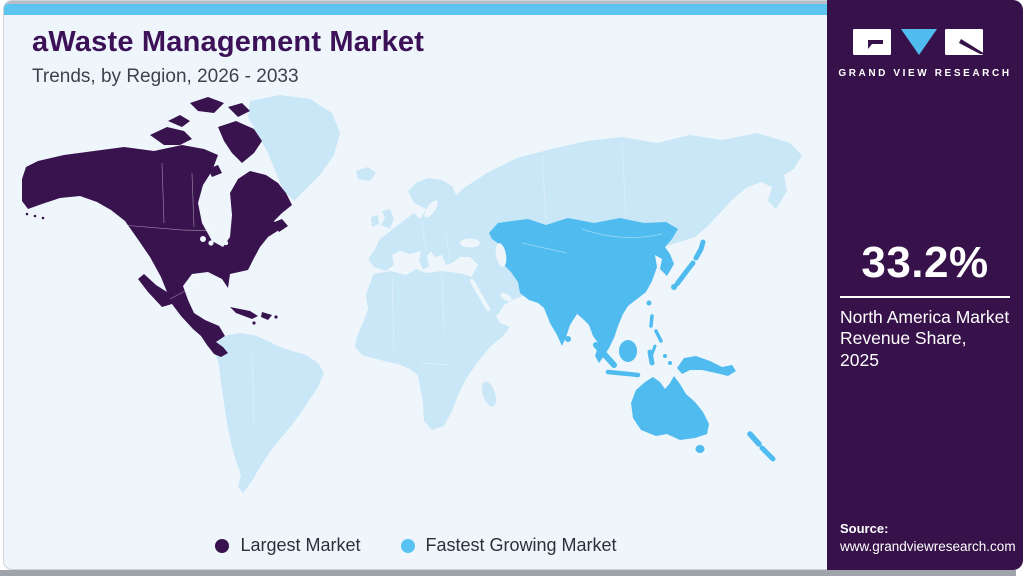 This screenshot has width=1025, height=576. Describe the element at coordinates (690, 263) in the screenshot. I see `region-japan` at that location.